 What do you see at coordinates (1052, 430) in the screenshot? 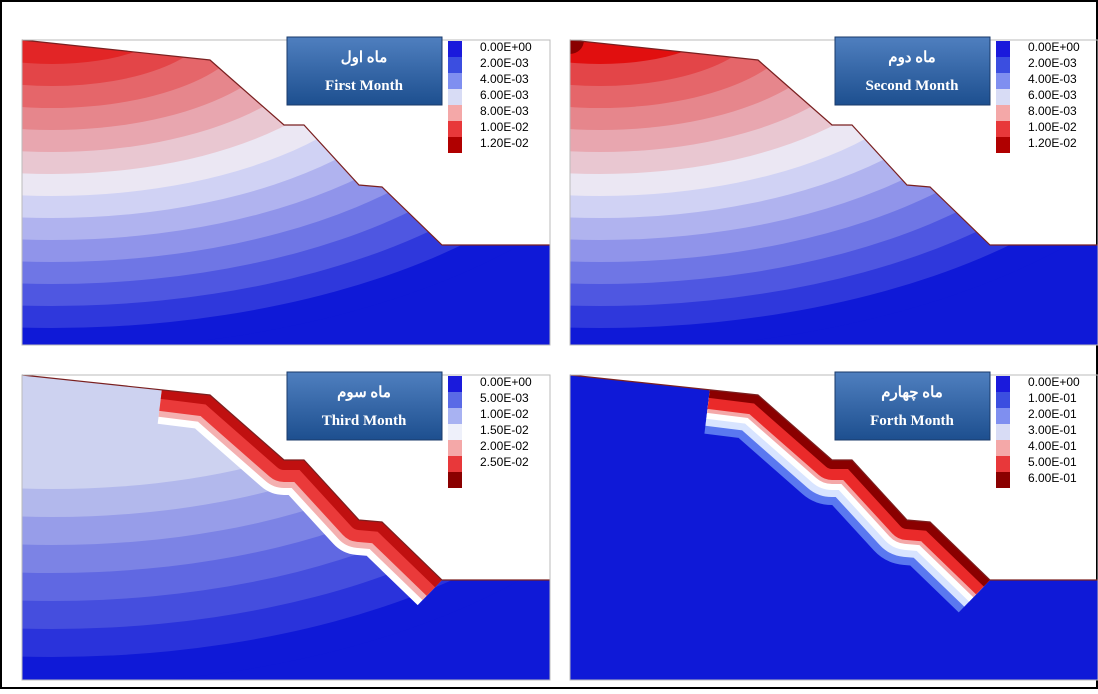
I see `legend-label: 3.00E-01` at bounding box center [1052, 430].